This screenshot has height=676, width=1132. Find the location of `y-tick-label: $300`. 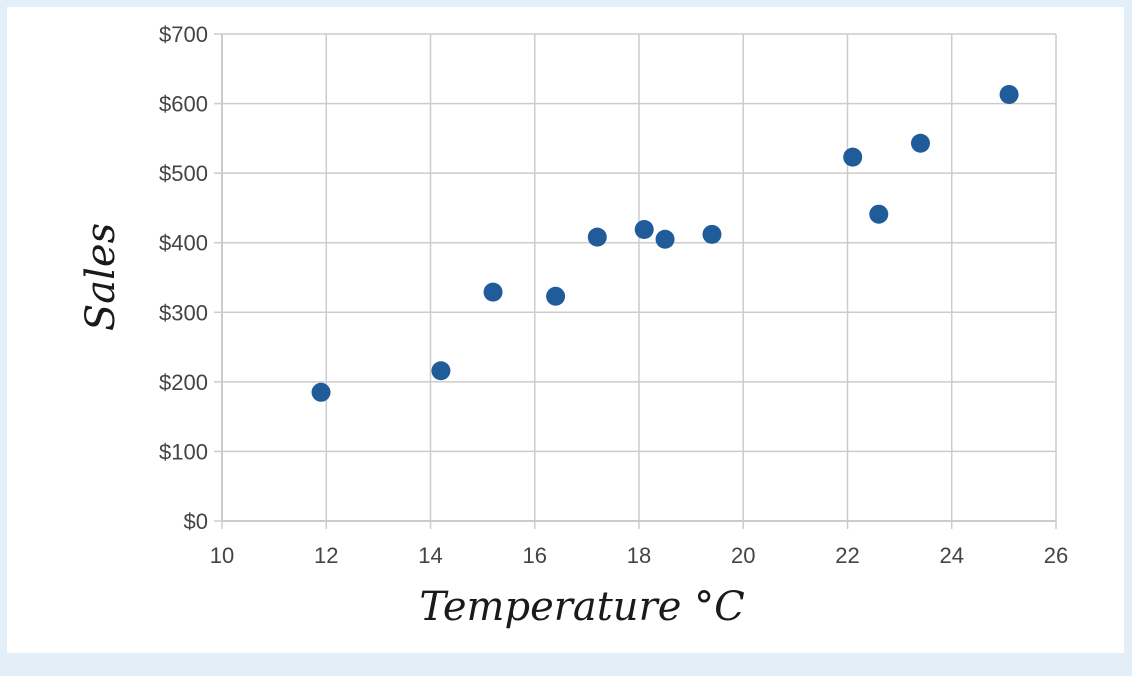

y-tick-label: $300 is located at coordinates (183, 312).